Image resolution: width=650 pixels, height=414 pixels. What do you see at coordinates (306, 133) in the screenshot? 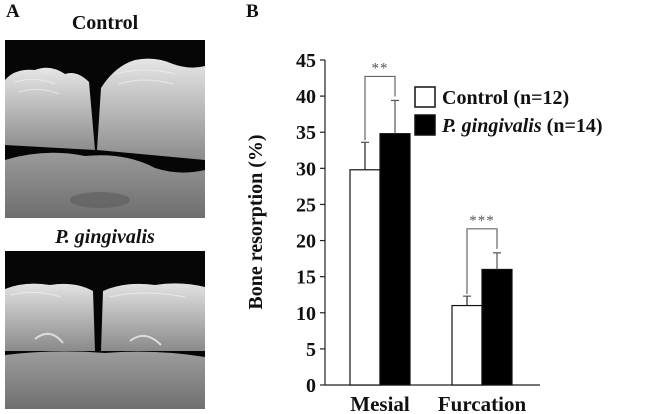
I see `y-tick-label-35: 35` at bounding box center [306, 133].